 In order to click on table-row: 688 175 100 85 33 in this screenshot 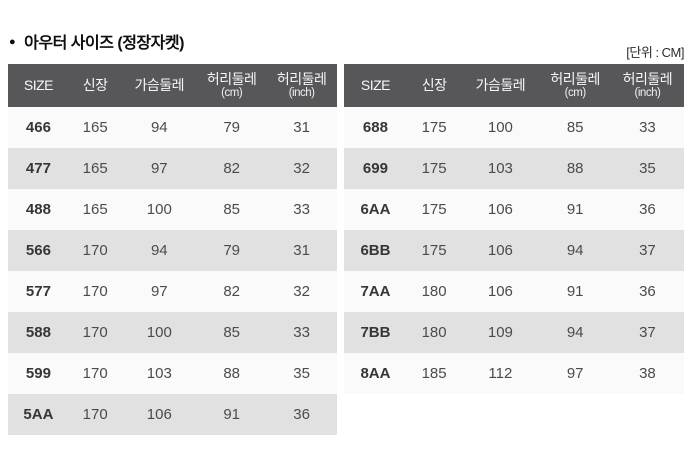, I will do `click(514, 127)`.